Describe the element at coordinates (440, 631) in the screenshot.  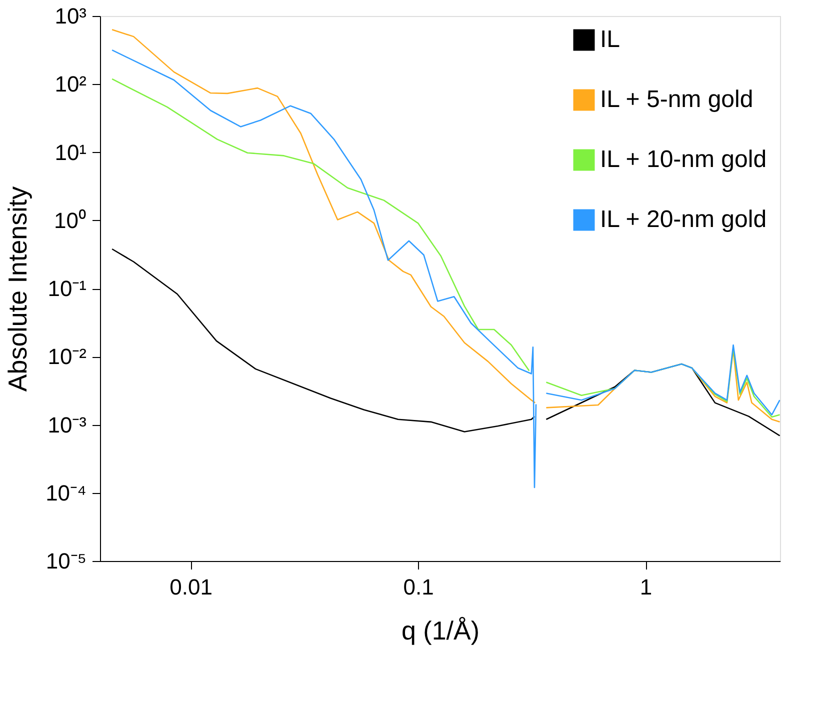
I see `x-axis-title: q (1/Å)` at that location.